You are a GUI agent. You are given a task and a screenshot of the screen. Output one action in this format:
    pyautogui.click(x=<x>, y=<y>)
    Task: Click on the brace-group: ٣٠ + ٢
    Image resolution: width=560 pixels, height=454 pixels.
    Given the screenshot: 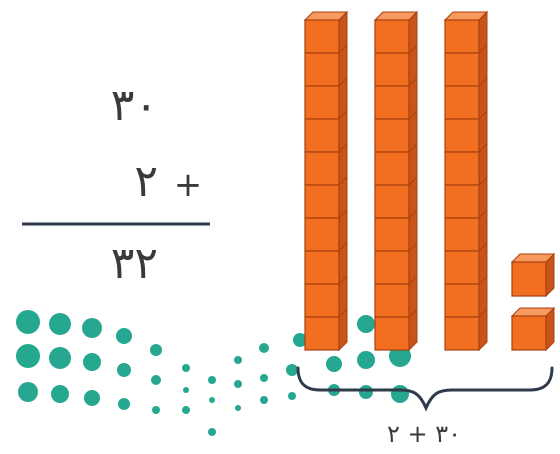 What is the action you would take?
    pyautogui.click(x=425, y=407)
    